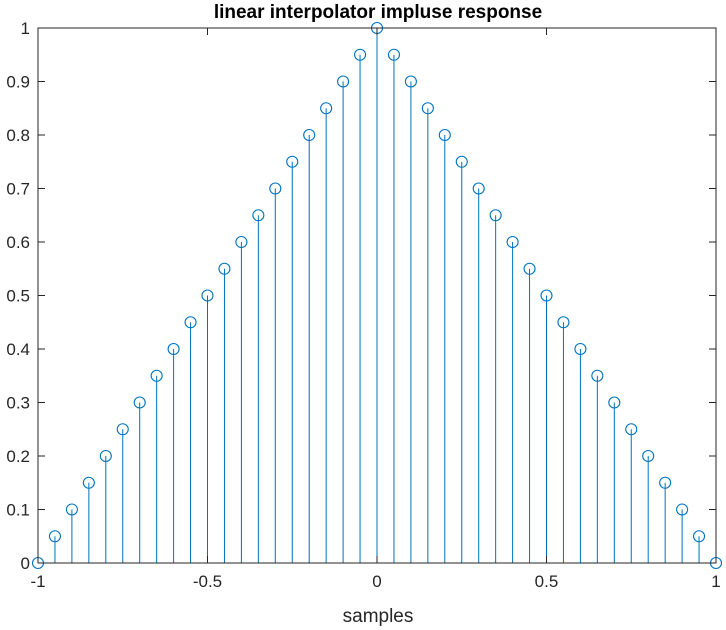  I want to click on x-tick-label: 0.5, so click(547, 581).